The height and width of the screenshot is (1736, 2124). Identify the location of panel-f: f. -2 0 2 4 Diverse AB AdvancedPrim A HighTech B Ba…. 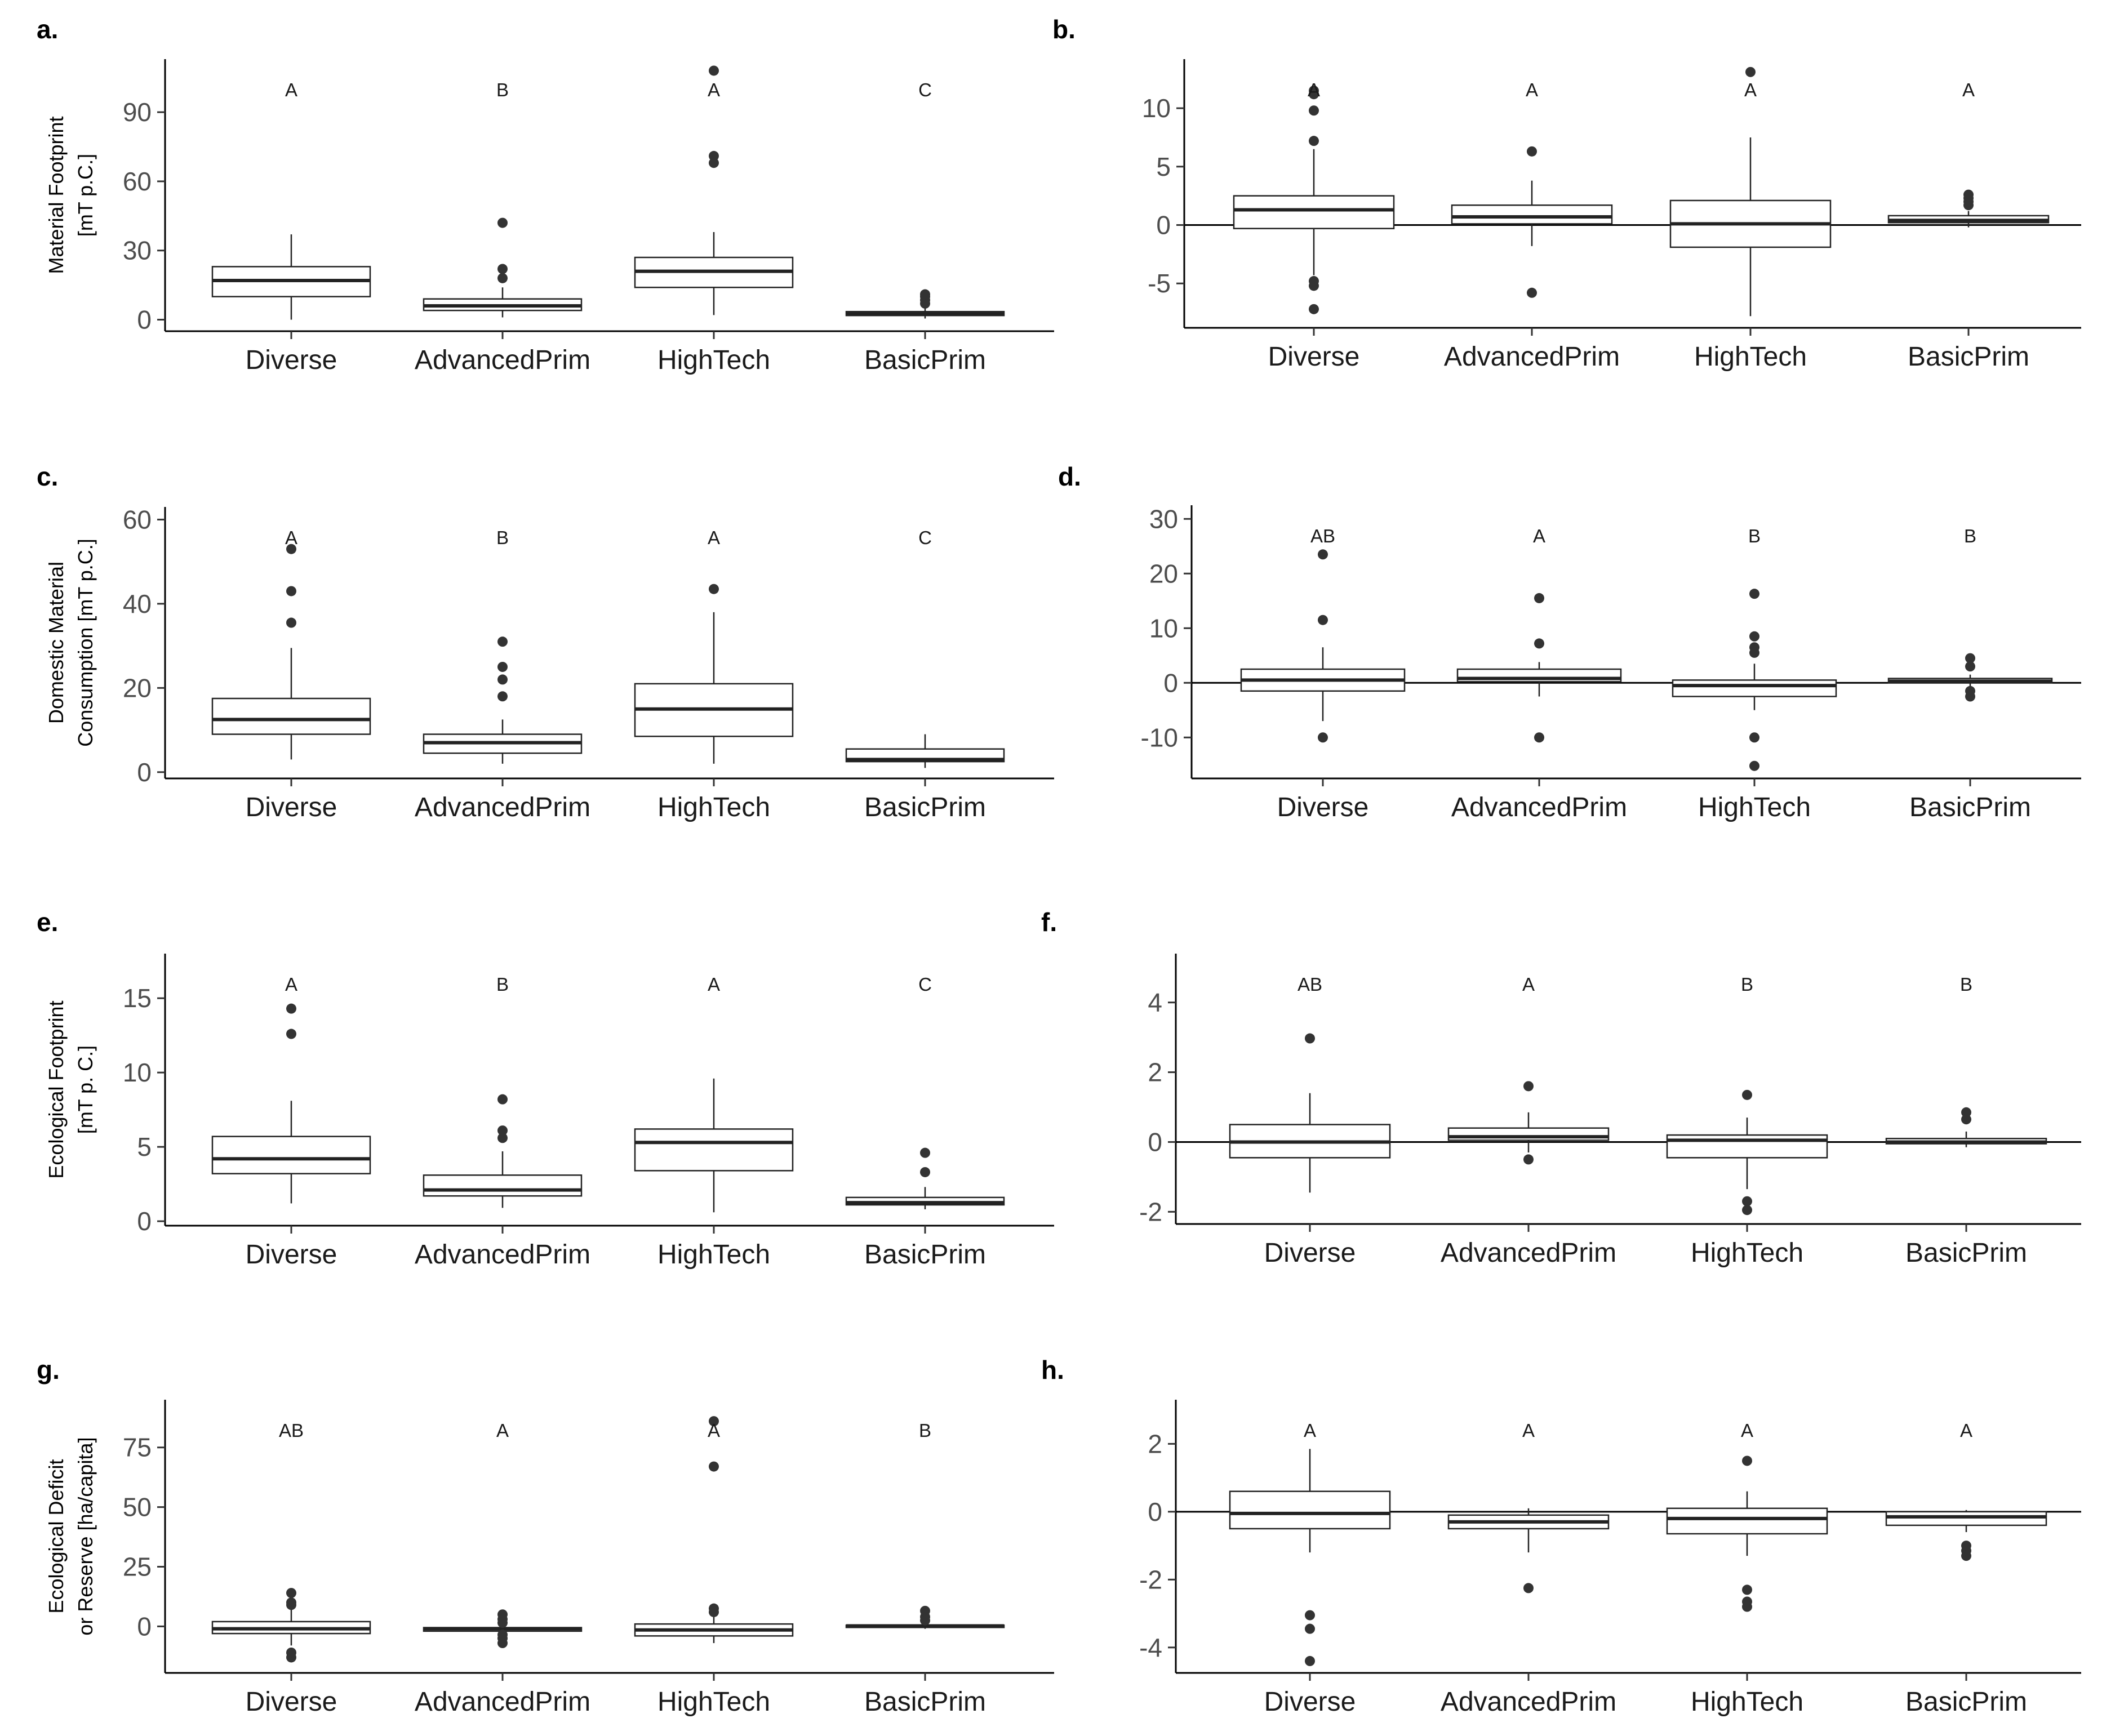
(1561, 1087).